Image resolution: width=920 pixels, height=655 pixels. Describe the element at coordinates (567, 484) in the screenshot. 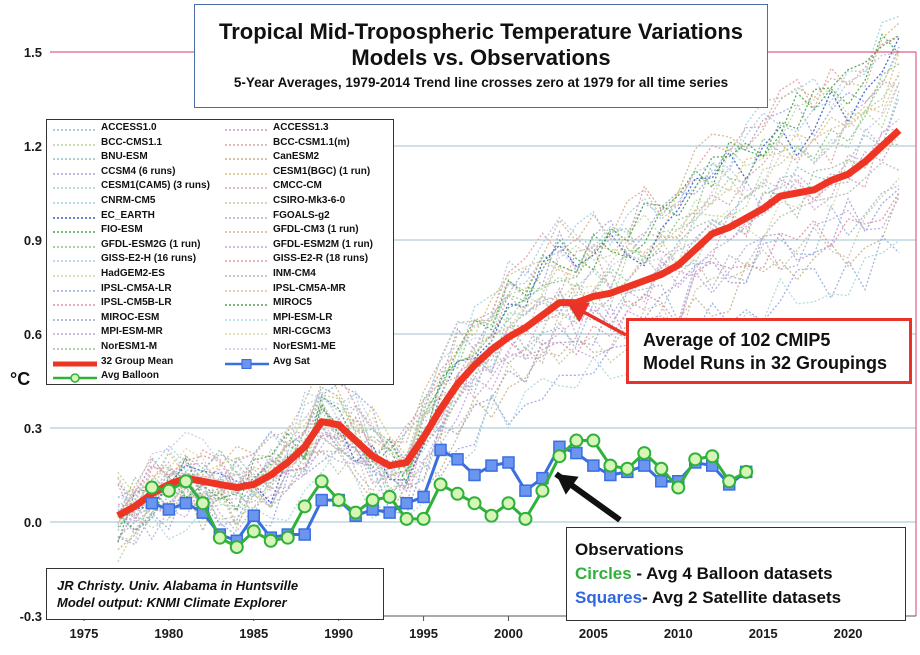

I see `observations-arrow-head` at that location.